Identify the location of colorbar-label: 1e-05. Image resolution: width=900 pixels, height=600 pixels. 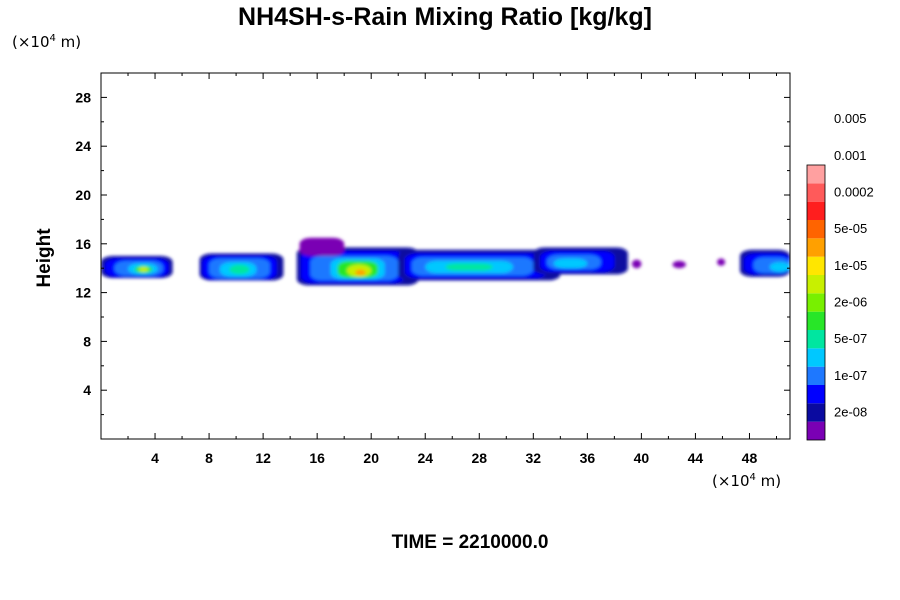
(850, 265).